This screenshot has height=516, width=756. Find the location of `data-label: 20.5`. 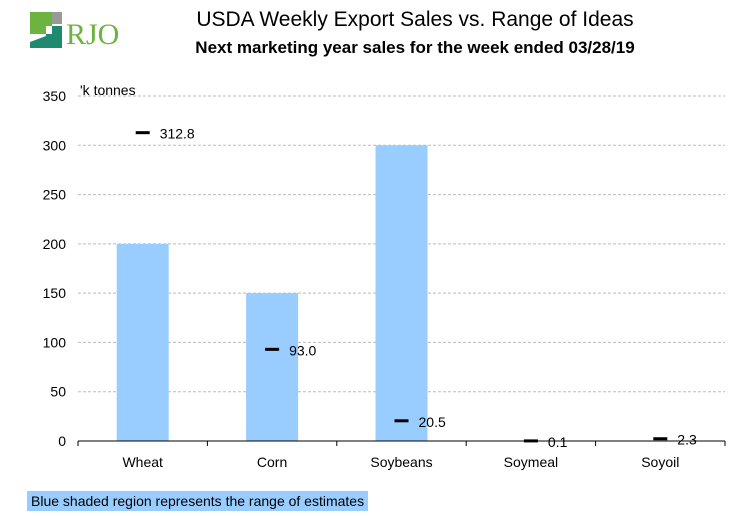

data-label: 20.5 is located at coordinates (432, 422).